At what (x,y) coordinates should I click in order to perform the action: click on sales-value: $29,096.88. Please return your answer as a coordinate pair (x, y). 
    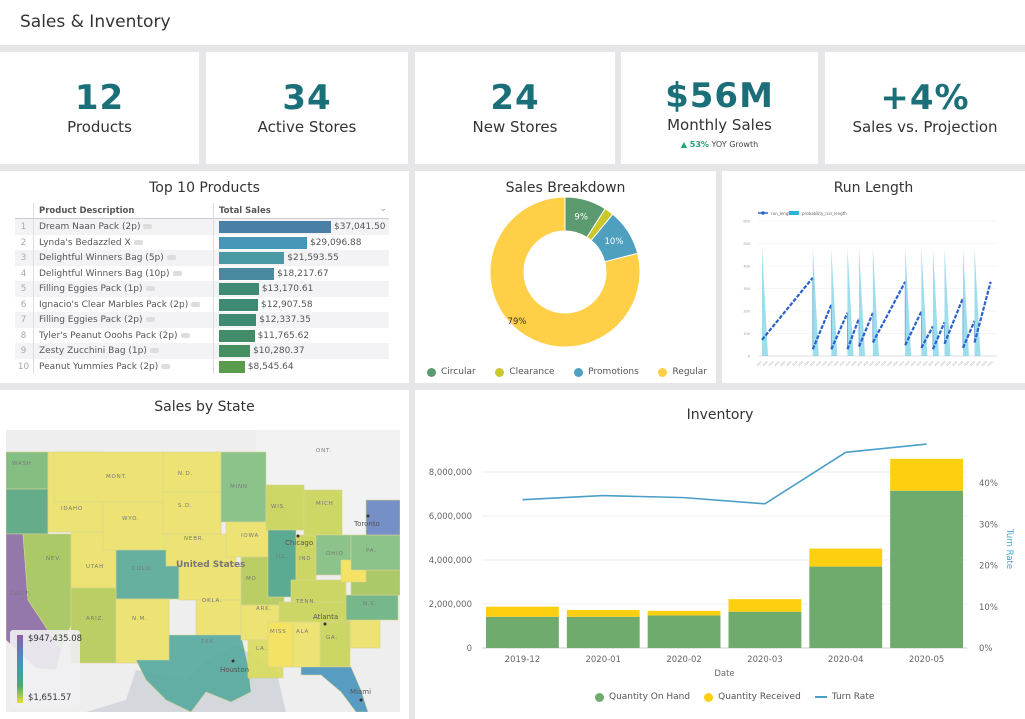
    Looking at the image, I should click on (335, 242).